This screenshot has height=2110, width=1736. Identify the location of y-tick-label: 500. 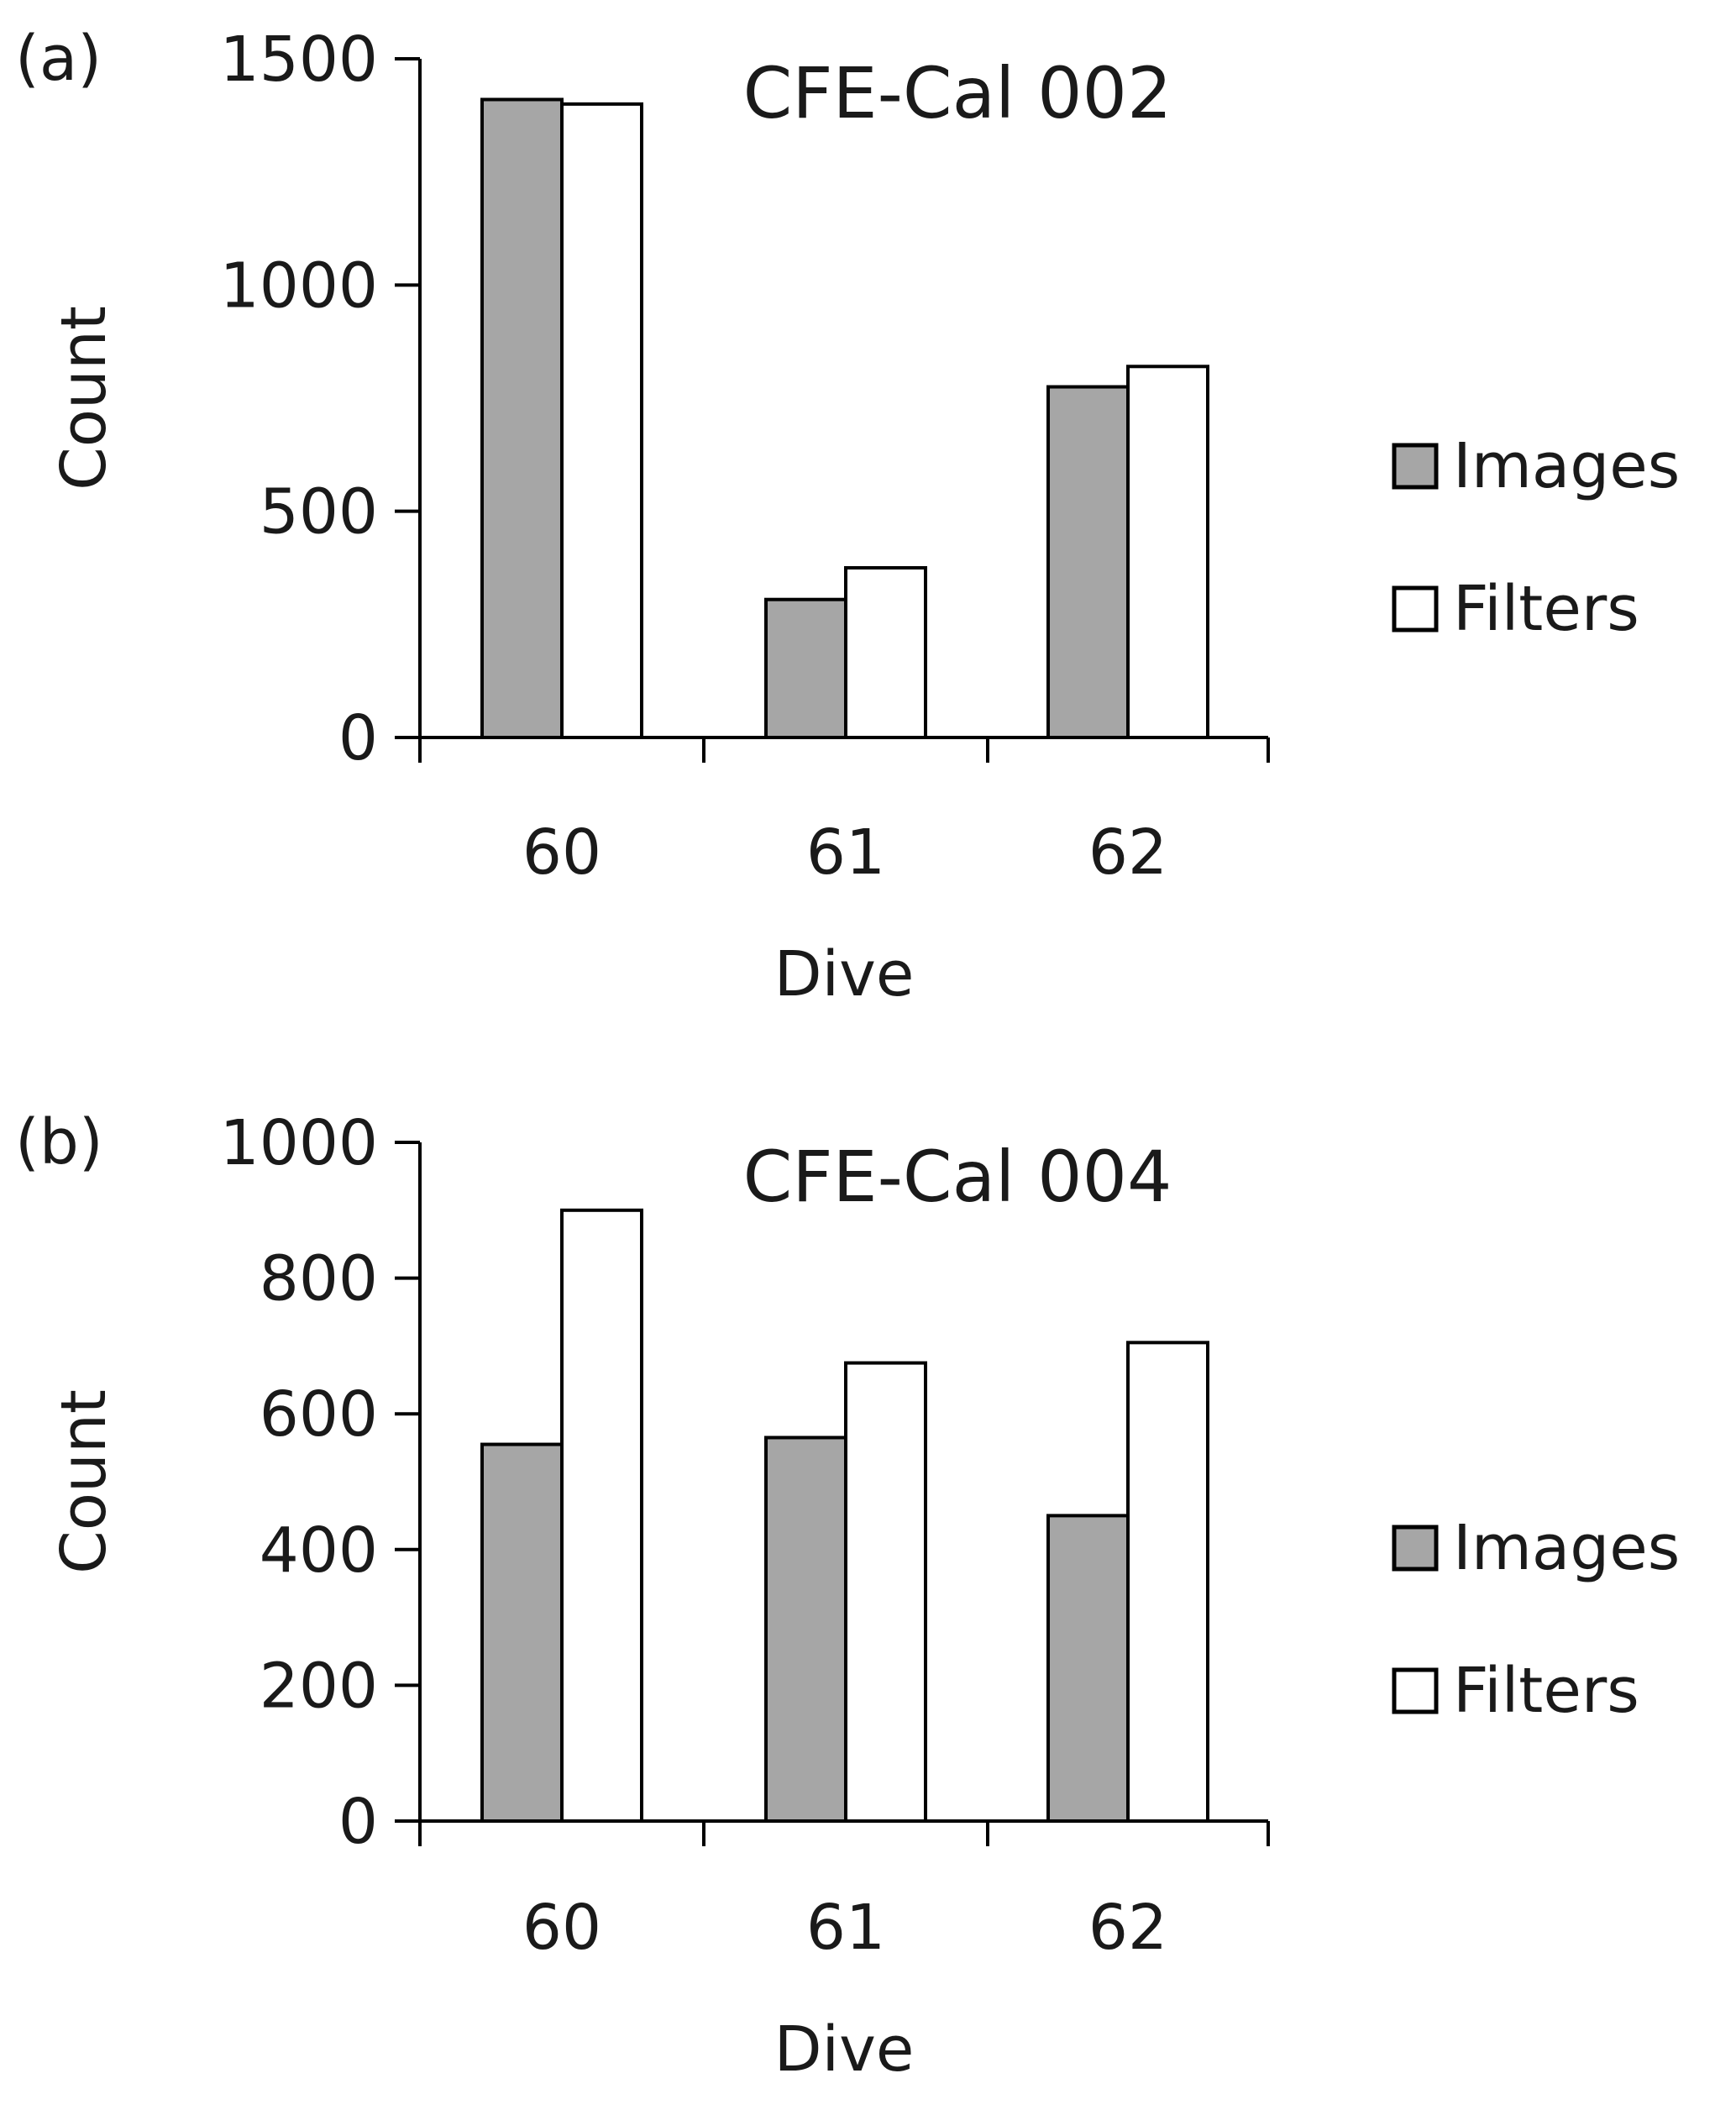
(319, 512).